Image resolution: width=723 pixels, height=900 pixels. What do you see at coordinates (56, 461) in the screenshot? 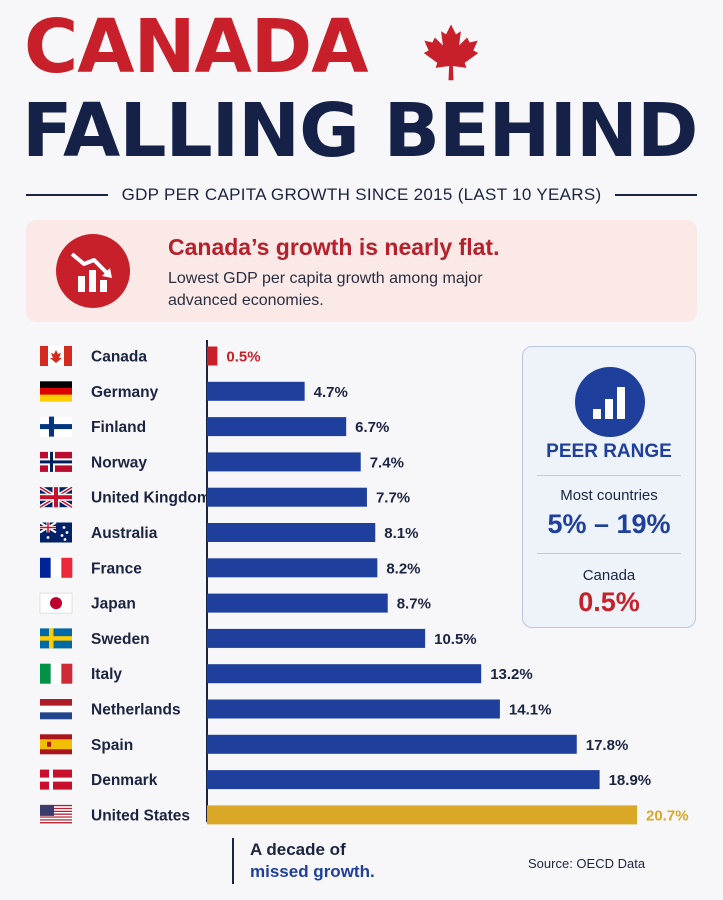
I see `flag-norway-icon` at bounding box center [56, 461].